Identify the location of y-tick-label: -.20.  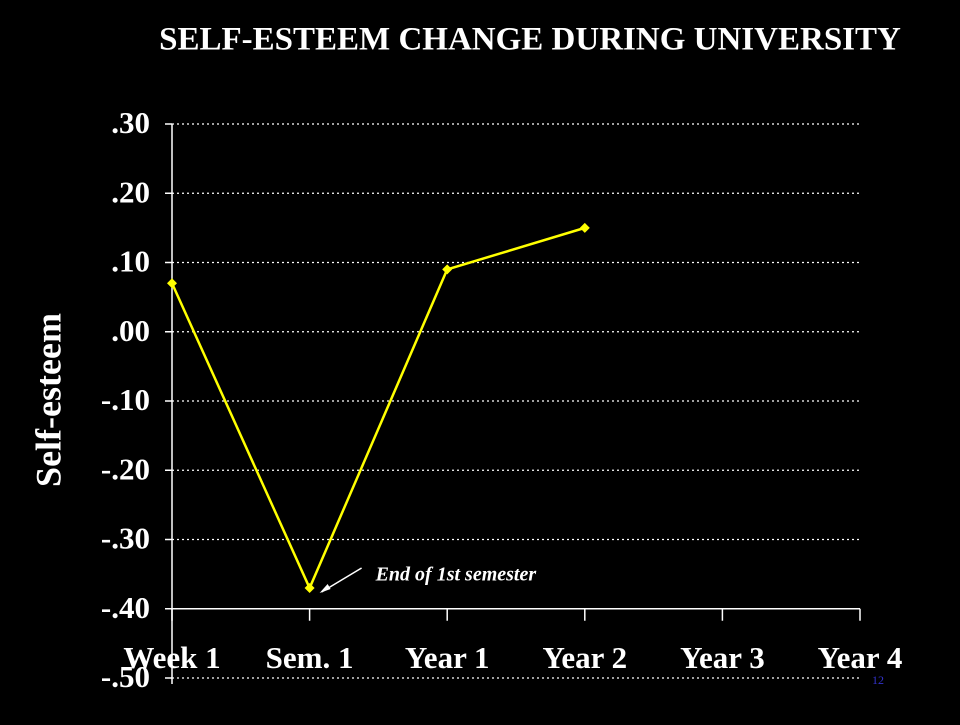
(125, 468).